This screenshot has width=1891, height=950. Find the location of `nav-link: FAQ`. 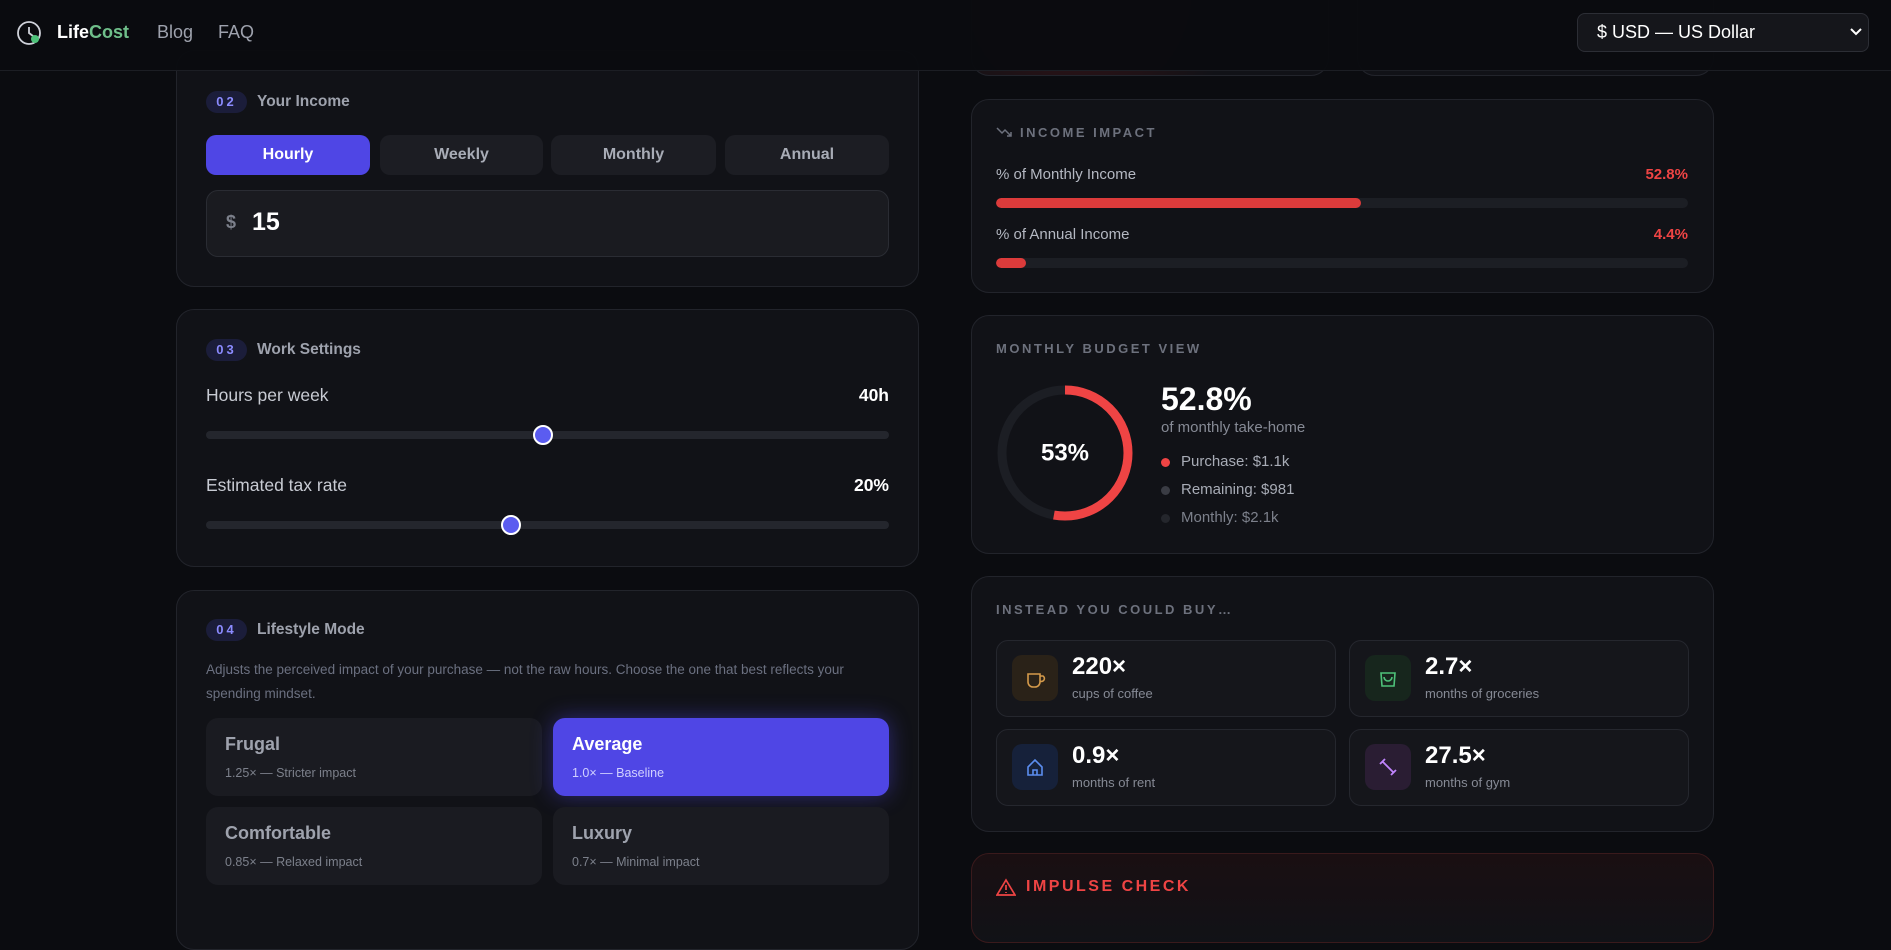

nav-link: FAQ is located at coordinates (236, 32).